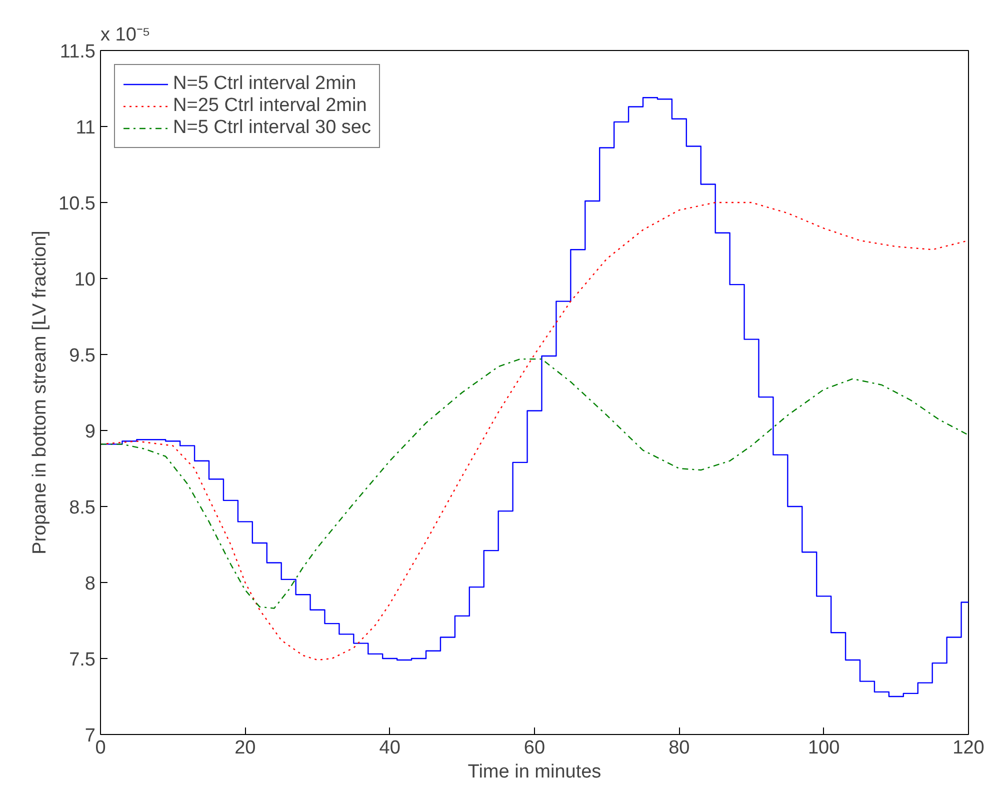 This screenshot has height=804, width=996. I want to click on text: x 10⁻⁵, so click(125, 35).